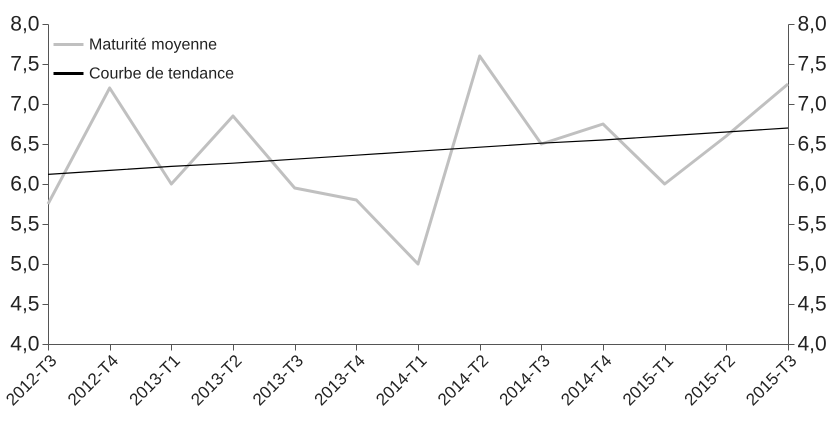  What do you see at coordinates (161, 74) in the screenshot?
I see `legend-label: Courbe de tendance` at bounding box center [161, 74].